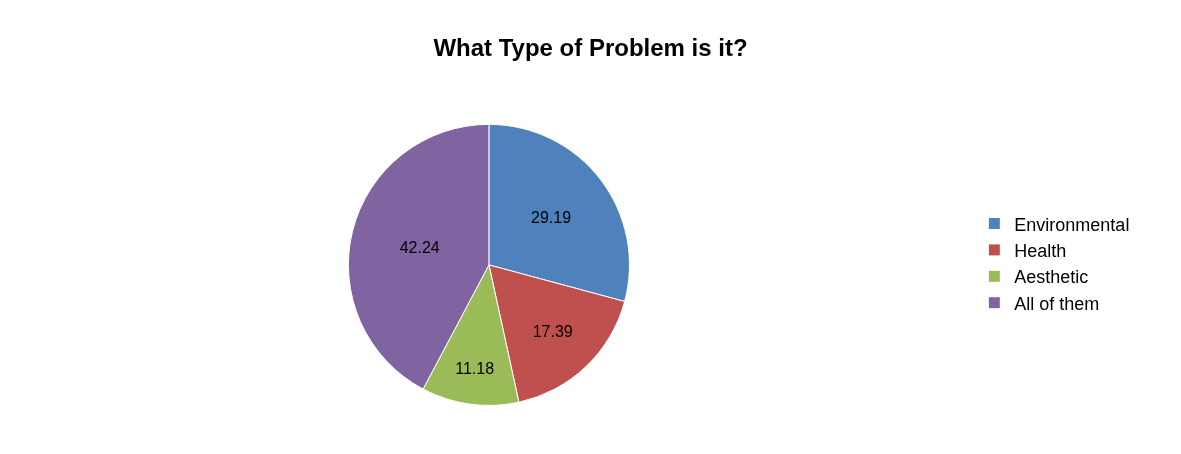  I want to click on legend-label: All of them, so click(1057, 303).